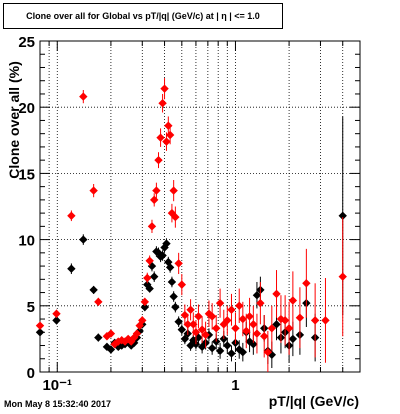 The image size is (400, 414). What do you see at coordinates (14, 119) in the screenshot?
I see `y-axis-label: Clone over all (%)` at bounding box center [14, 119].